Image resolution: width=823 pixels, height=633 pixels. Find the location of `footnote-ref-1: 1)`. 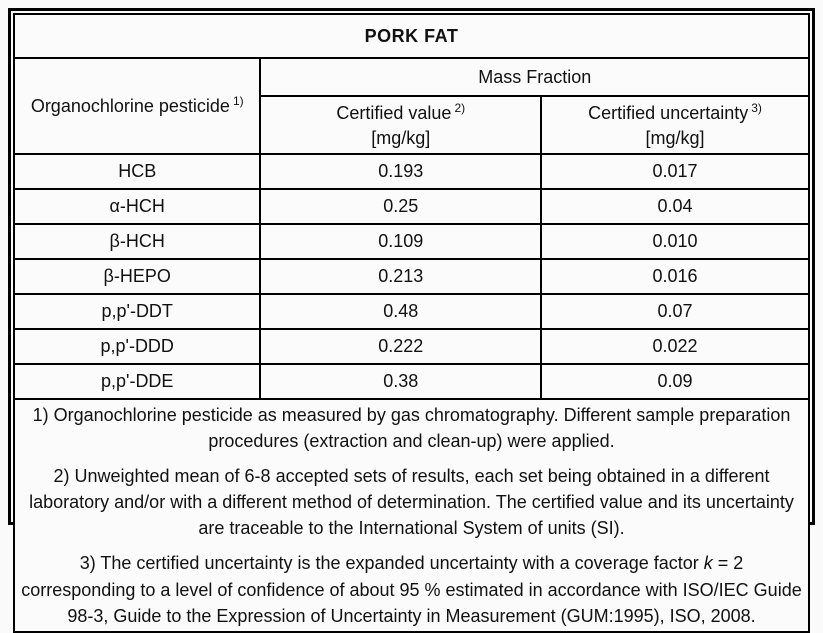

footnote-ref-1: 1) is located at coordinates (238, 100).